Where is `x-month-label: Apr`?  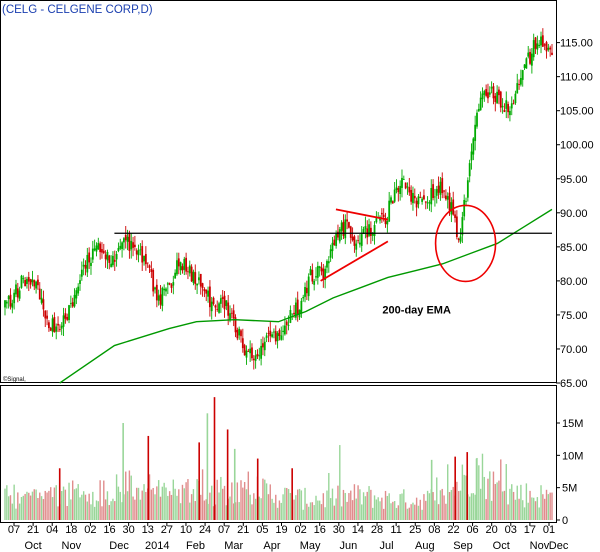
x-month-label: Apr is located at coordinates (271, 546).